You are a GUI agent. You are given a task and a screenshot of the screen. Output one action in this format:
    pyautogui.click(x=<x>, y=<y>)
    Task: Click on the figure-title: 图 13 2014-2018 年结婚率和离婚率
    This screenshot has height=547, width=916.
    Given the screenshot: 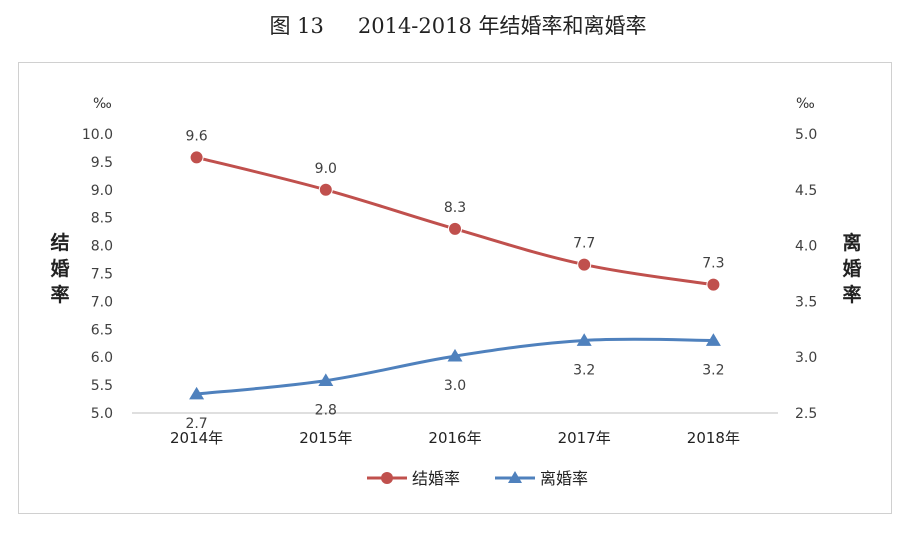 What is the action you would take?
    pyautogui.click(x=458, y=25)
    